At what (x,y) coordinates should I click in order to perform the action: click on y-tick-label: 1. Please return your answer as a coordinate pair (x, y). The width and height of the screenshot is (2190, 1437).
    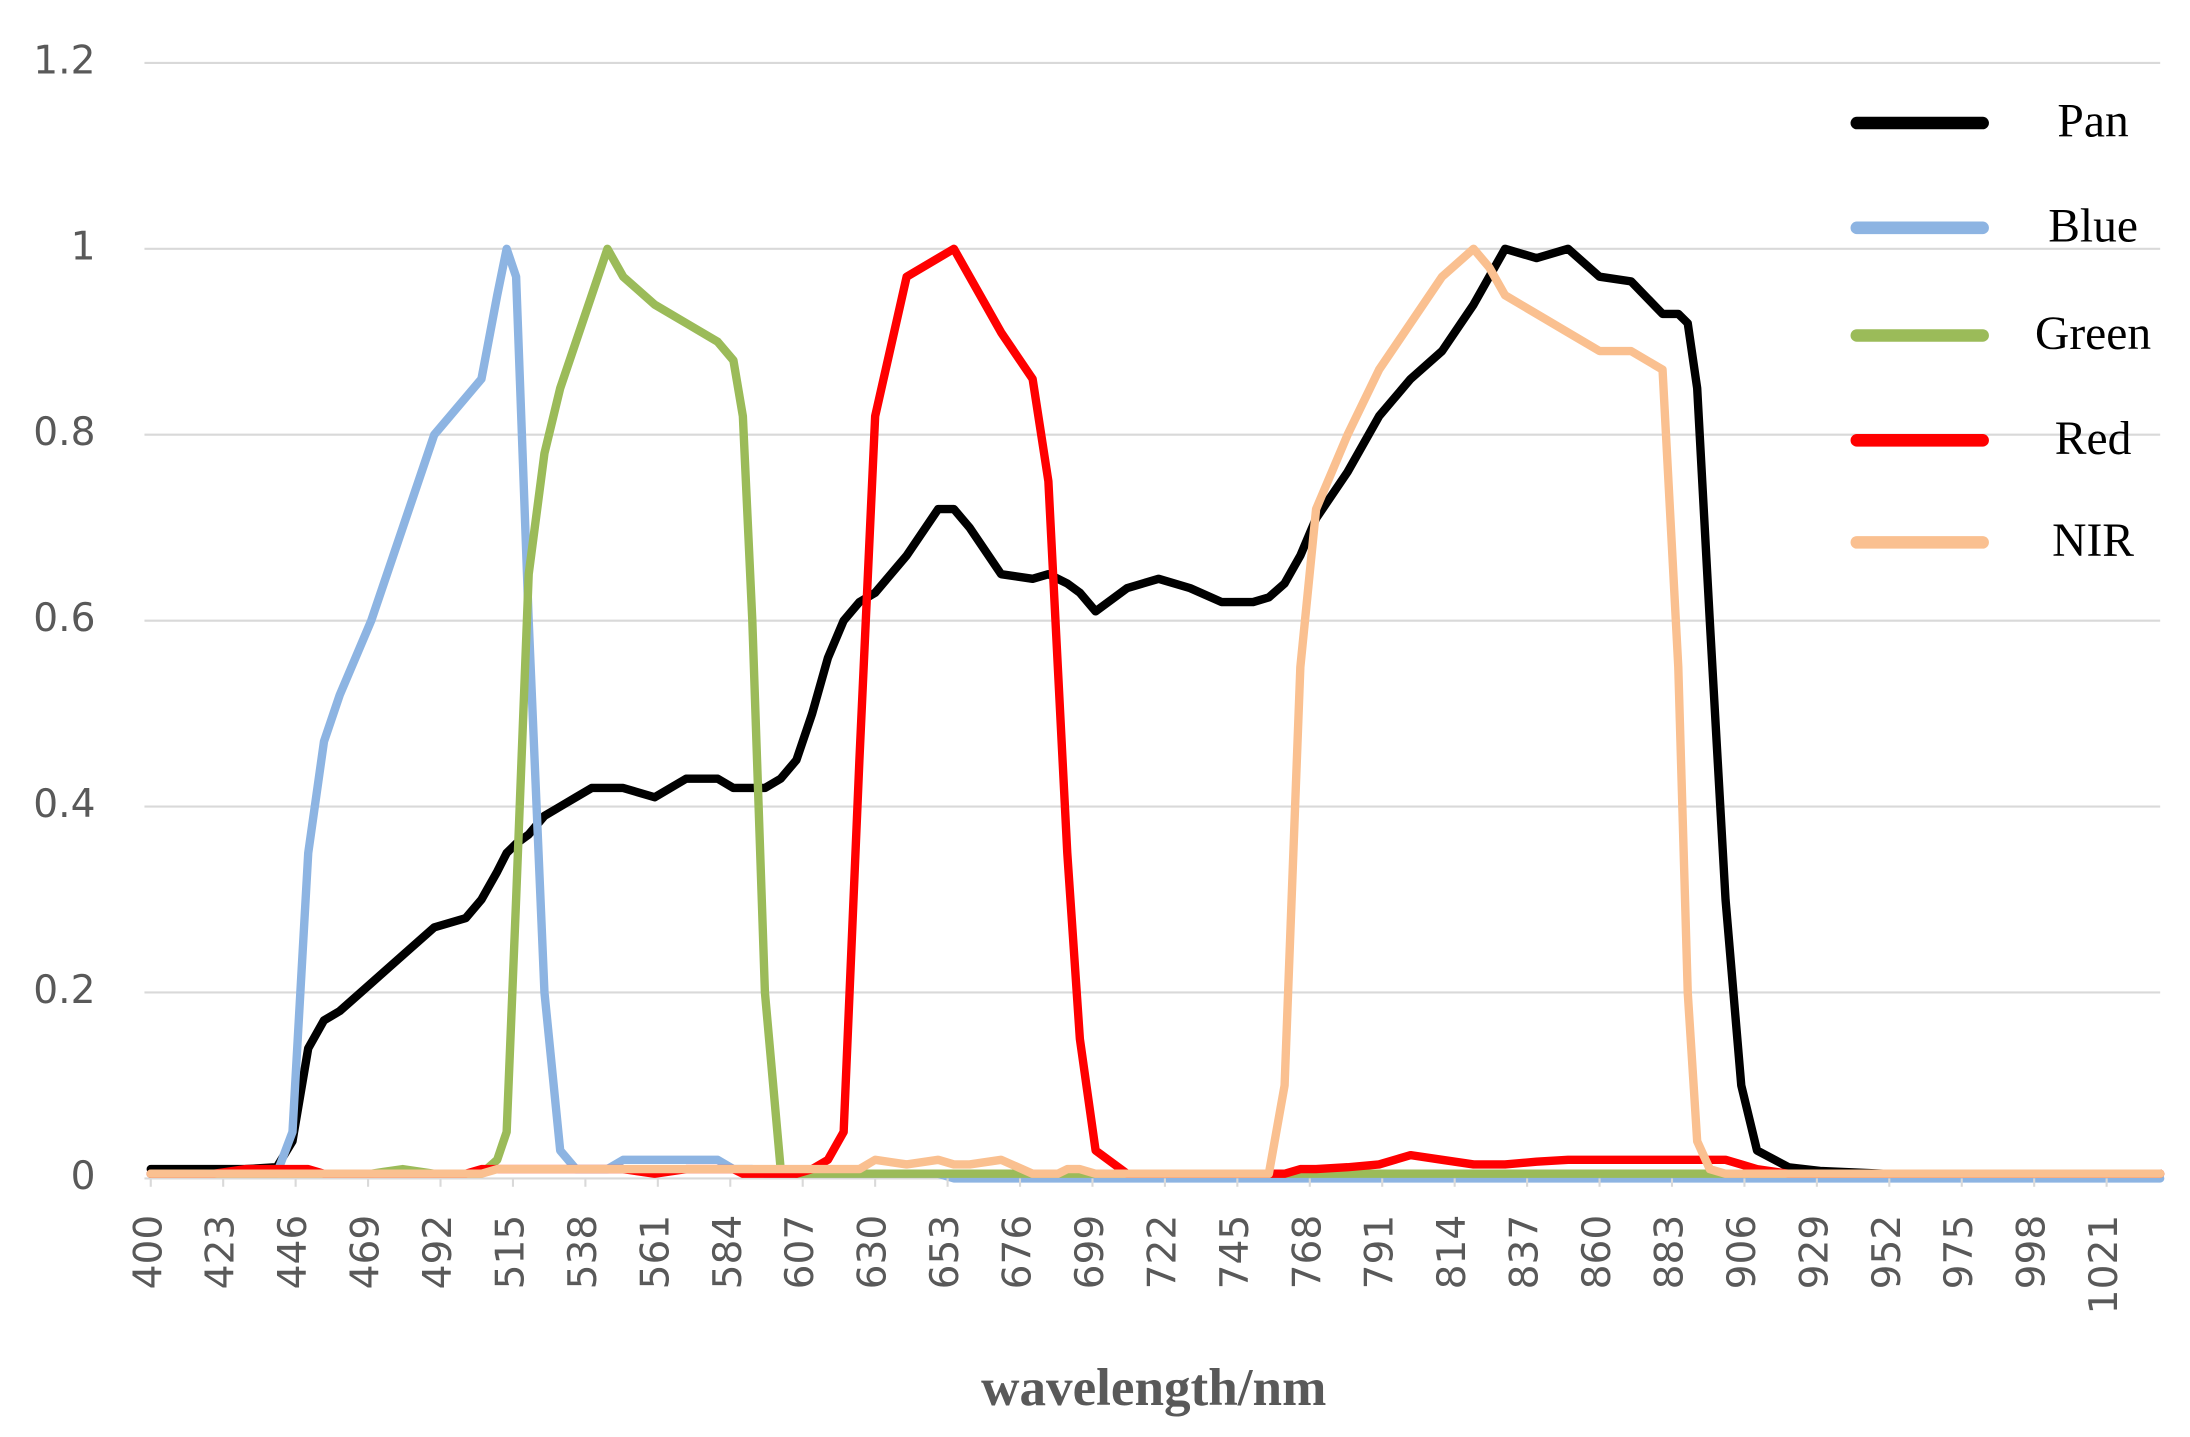
    Looking at the image, I should click on (83, 246).